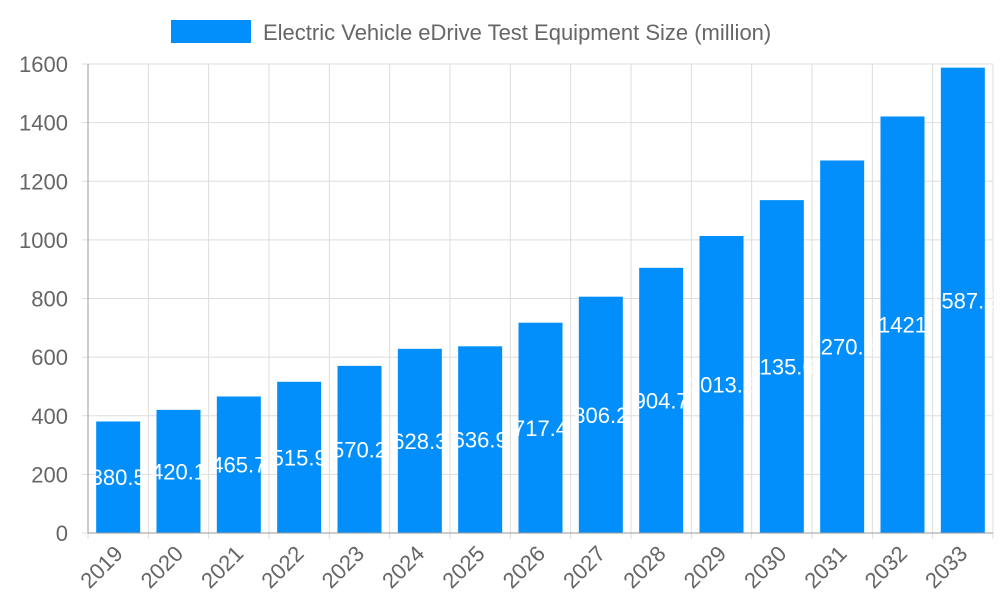 The width and height of the screenshot is (1000, 605). What do you see at coordinates (343, 567) in the screenshot?
I see `x-tick-label: 2023` at bounding box center [343, 567].